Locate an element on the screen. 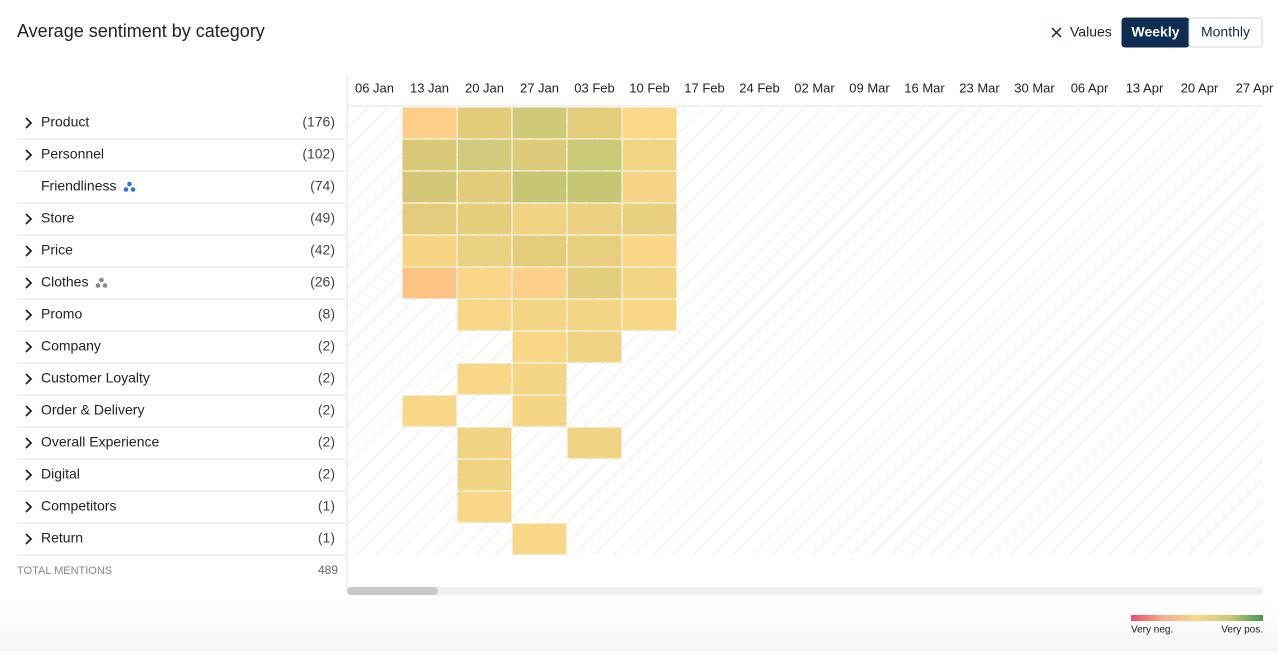  row-label: Customer Loyalty is located at coordinates (95, 378).